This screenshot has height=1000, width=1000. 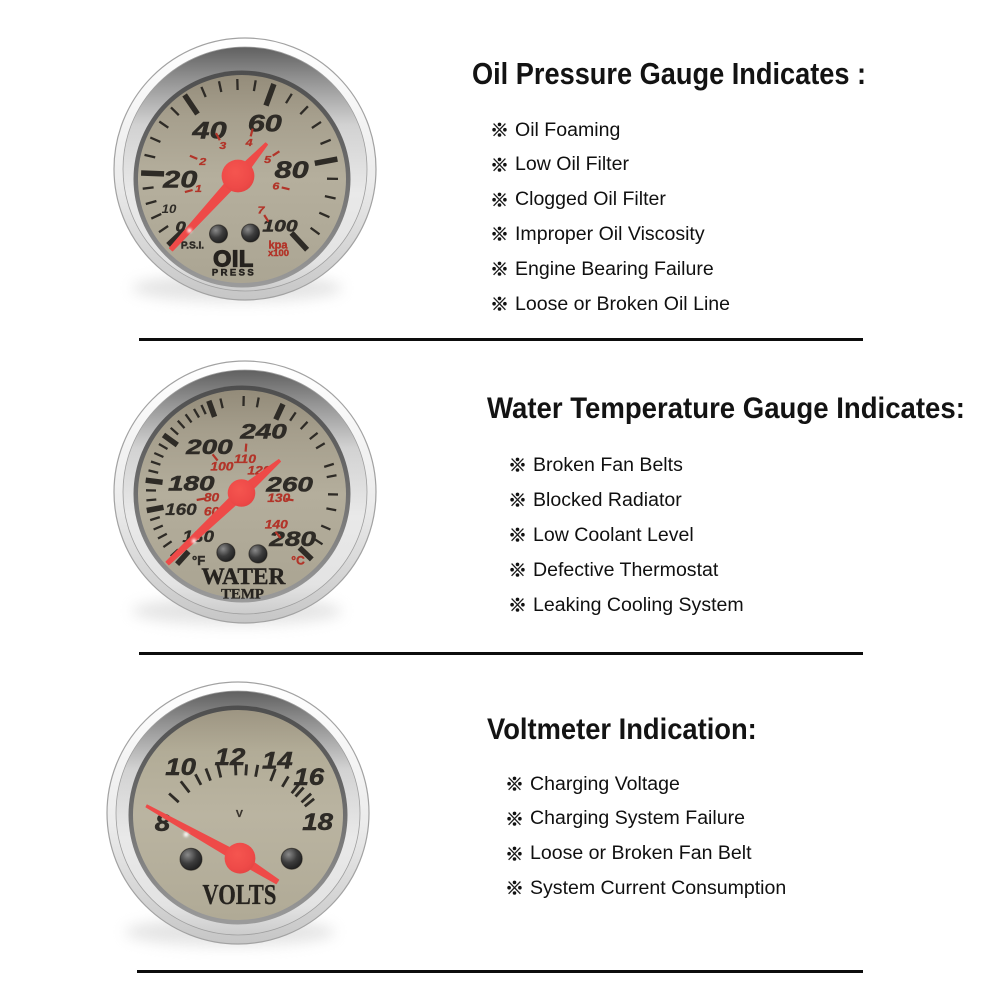 What do you see at coordinates (279, 498) in the screenshot?
I see `svg-text: 130` at bounding box center [279, 498].